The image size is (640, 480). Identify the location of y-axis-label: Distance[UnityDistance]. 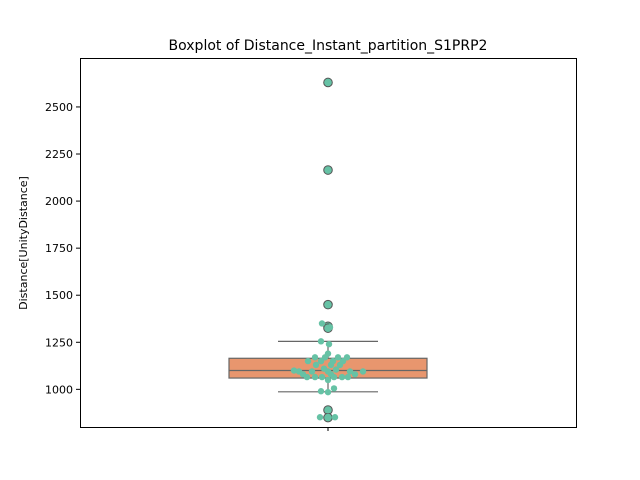
(23, 243).